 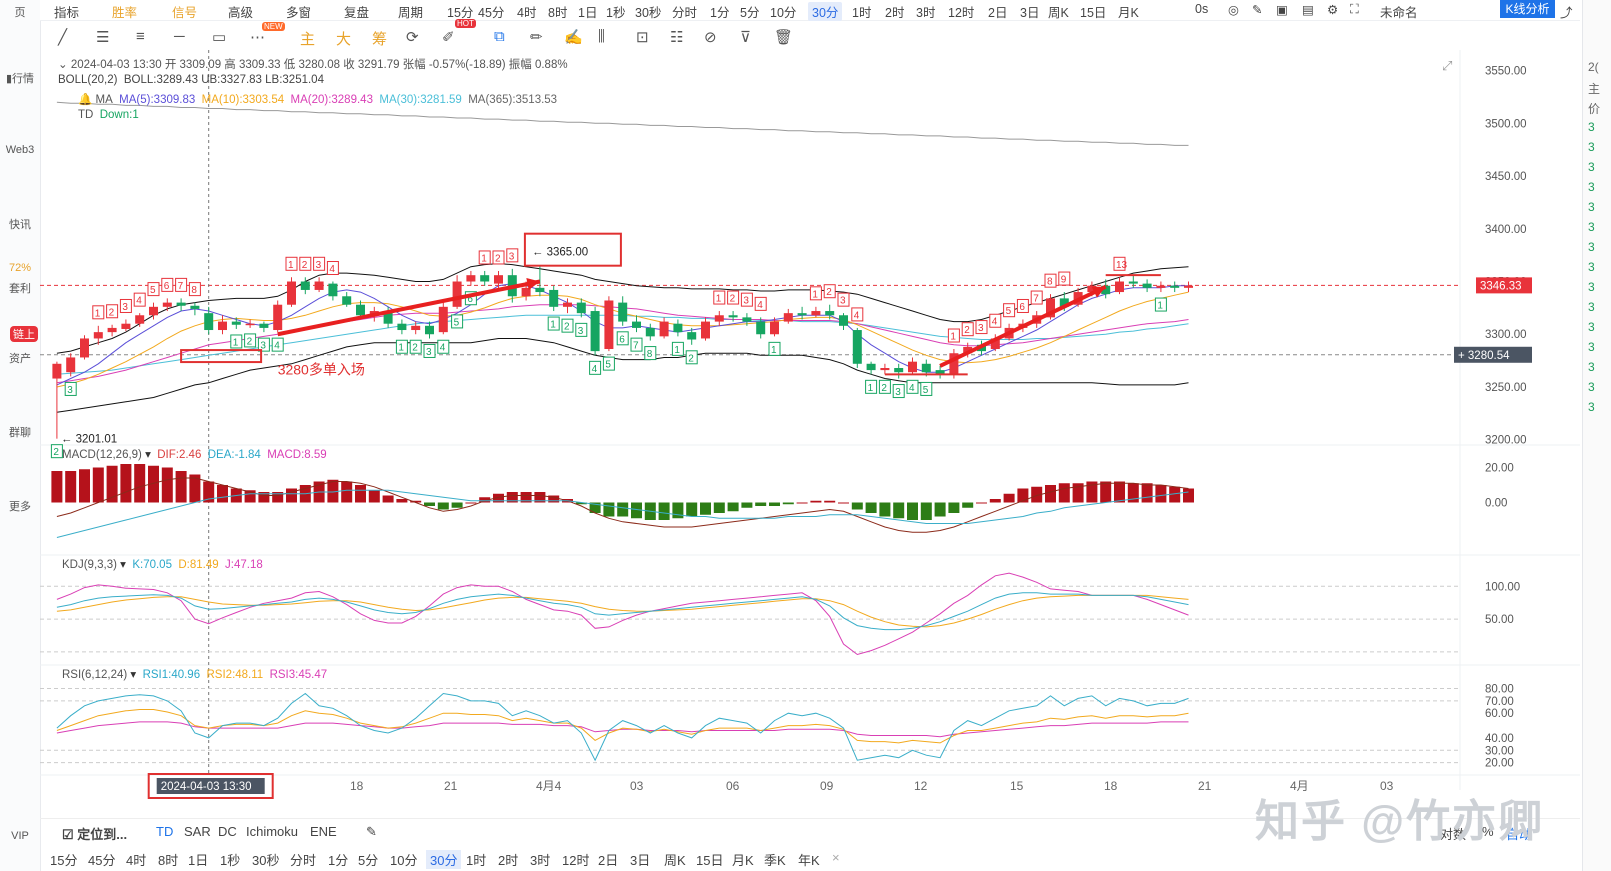 What do you see at coordinates (573, 37) in the screenshot?
I see `brush-icon: ✍` at bounding box center [573, 37].